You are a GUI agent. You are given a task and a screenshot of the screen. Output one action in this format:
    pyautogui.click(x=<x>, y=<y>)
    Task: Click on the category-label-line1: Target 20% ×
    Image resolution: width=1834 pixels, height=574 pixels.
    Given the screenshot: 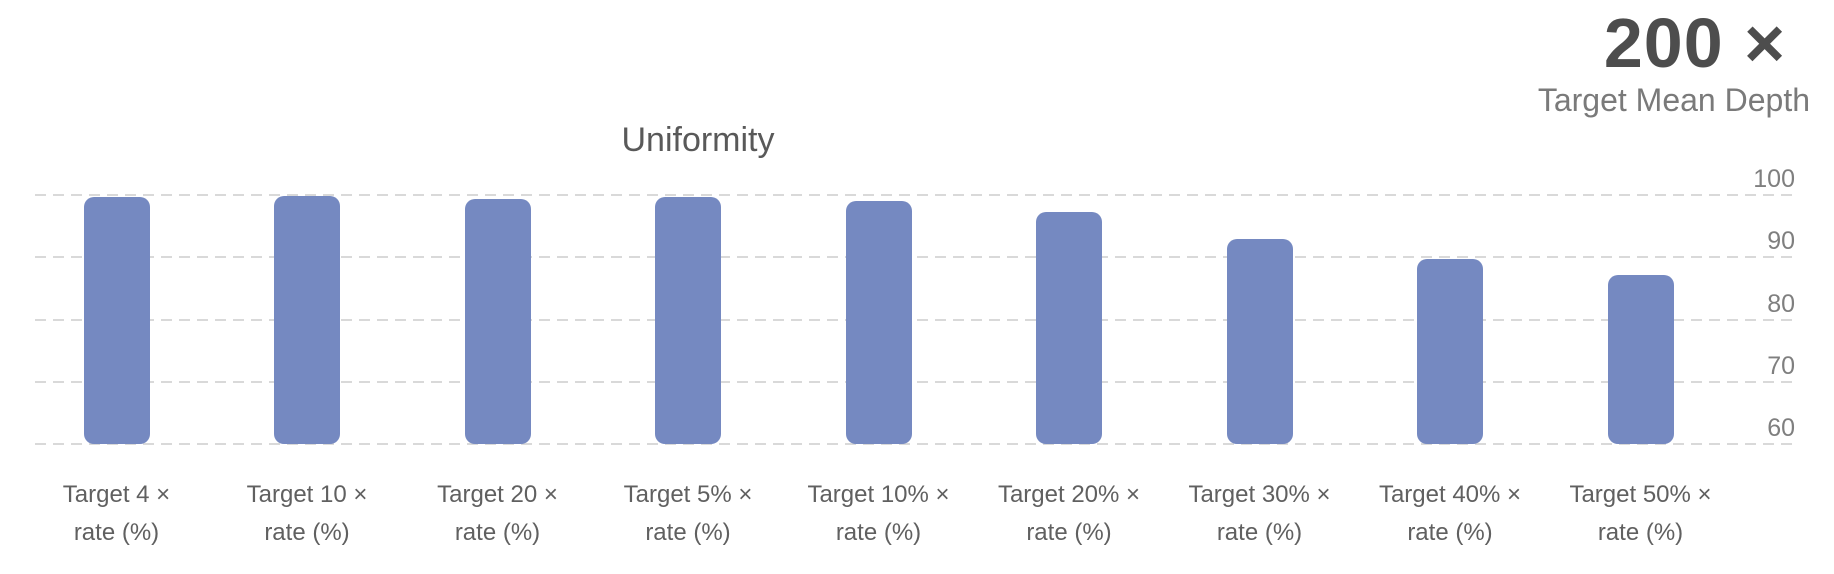 What is the action you would take?
    pyautogui.click(x=1069, y=494)
    